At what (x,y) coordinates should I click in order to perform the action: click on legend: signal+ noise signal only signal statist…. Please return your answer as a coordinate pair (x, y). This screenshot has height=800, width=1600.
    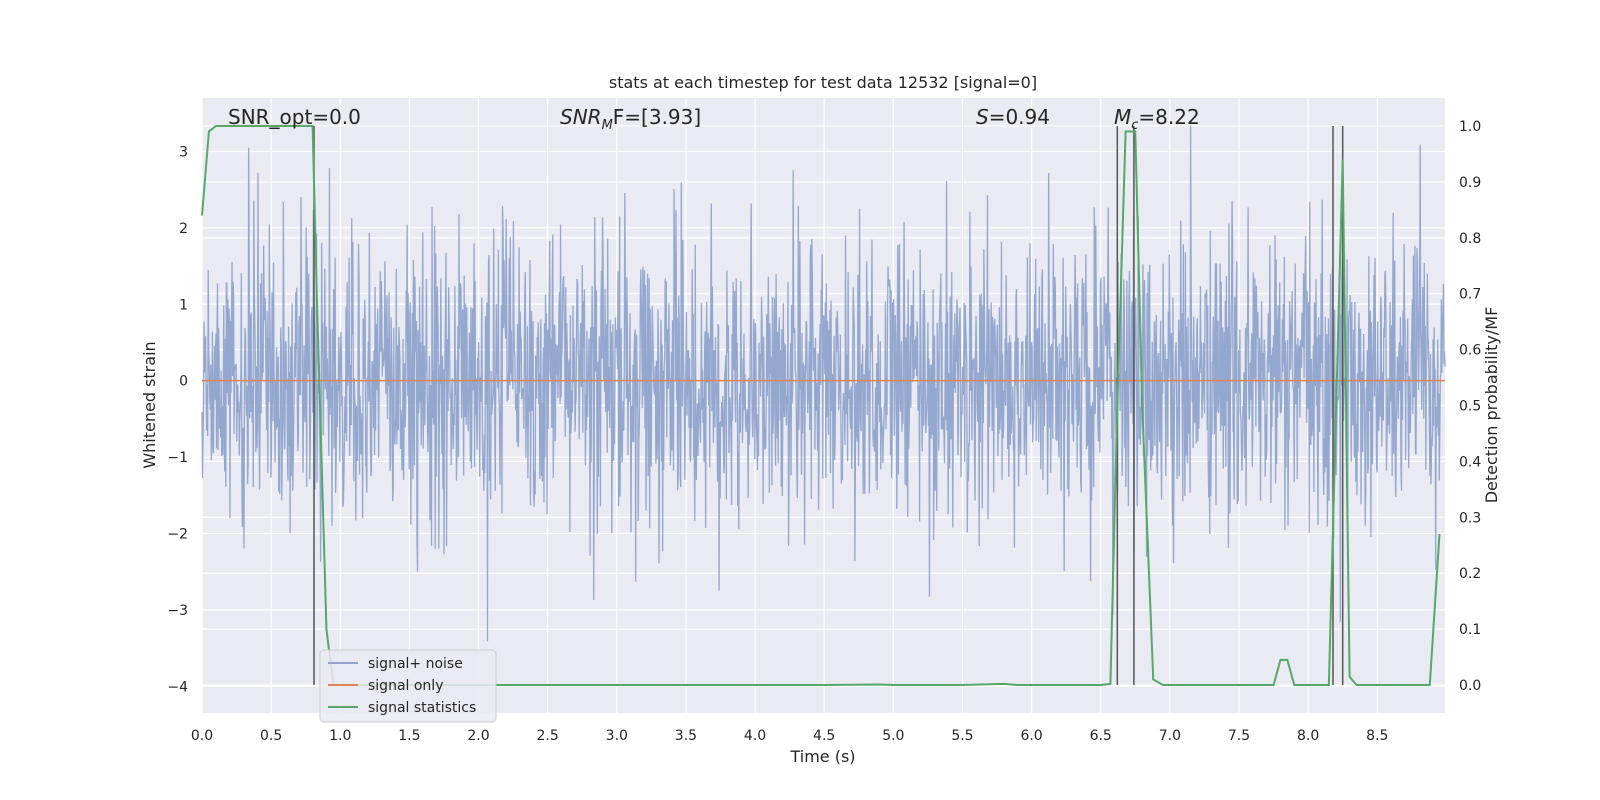
    Looking at the image, I should click on (408, 686).